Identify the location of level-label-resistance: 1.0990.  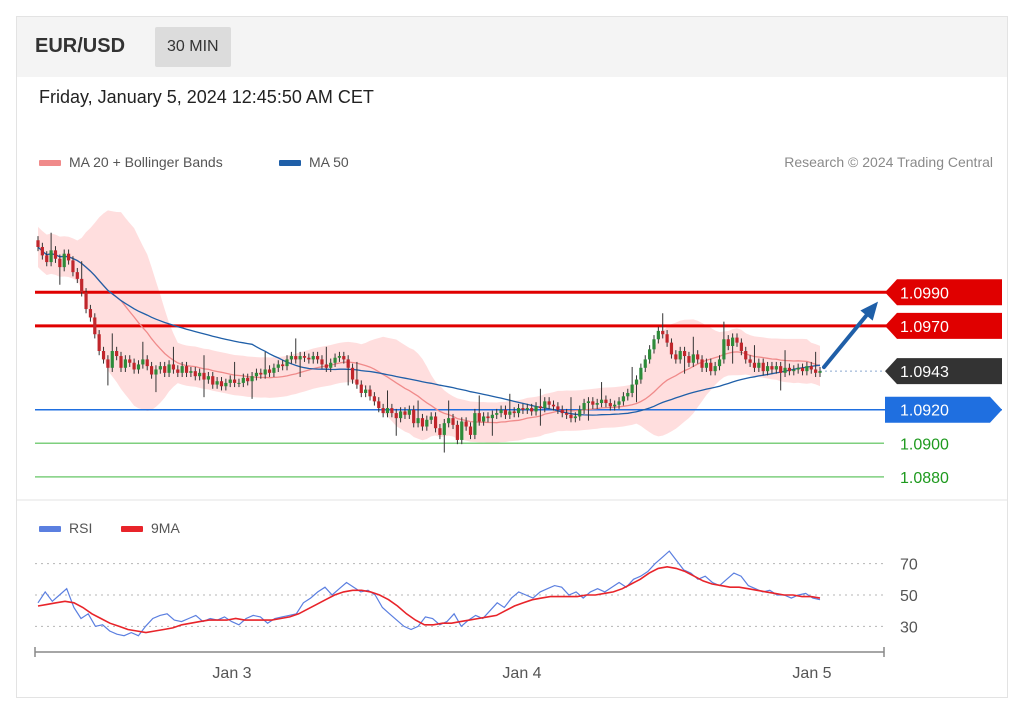
(924, 293).